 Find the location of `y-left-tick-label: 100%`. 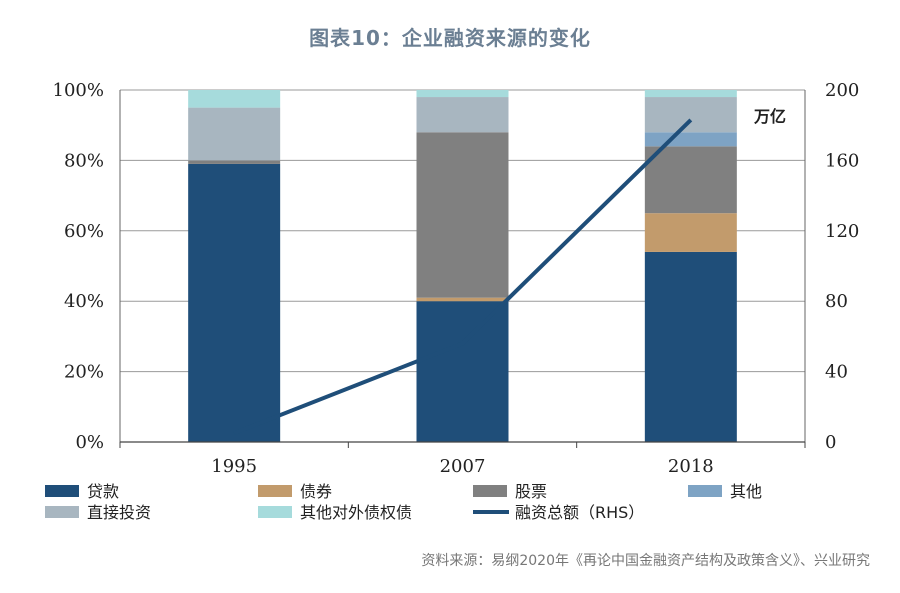

y-left-tick-label: 100% is located at coordinates (78, 90).